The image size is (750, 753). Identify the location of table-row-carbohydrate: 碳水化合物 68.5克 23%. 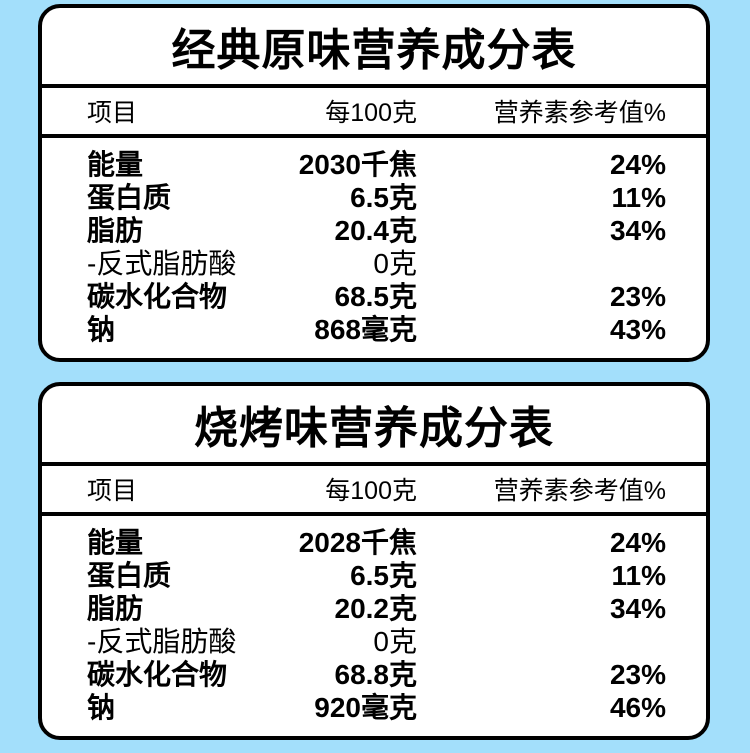
(376, 296).